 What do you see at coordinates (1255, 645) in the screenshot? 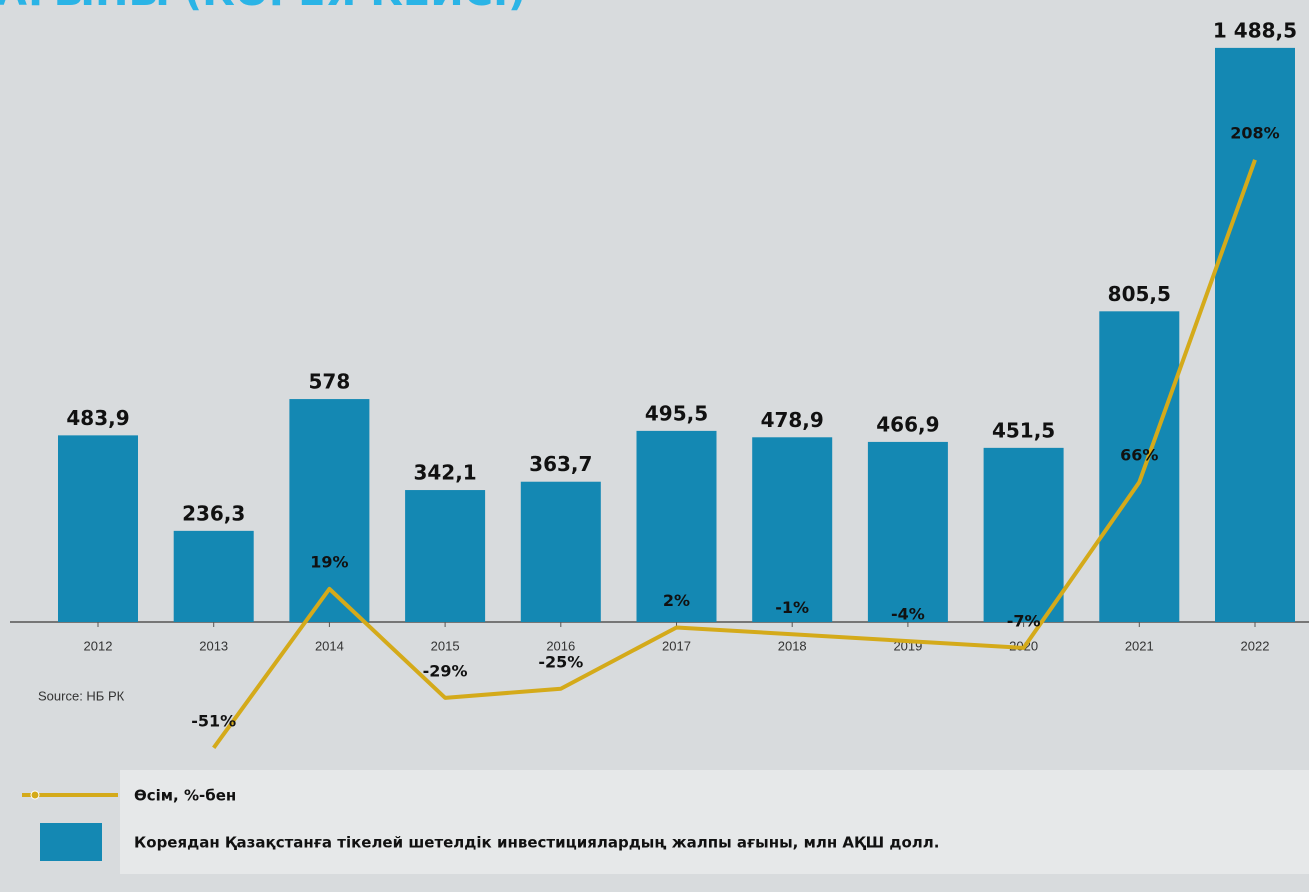
I see `x-tick-label: 2022` at bounding box center [1255, 645].